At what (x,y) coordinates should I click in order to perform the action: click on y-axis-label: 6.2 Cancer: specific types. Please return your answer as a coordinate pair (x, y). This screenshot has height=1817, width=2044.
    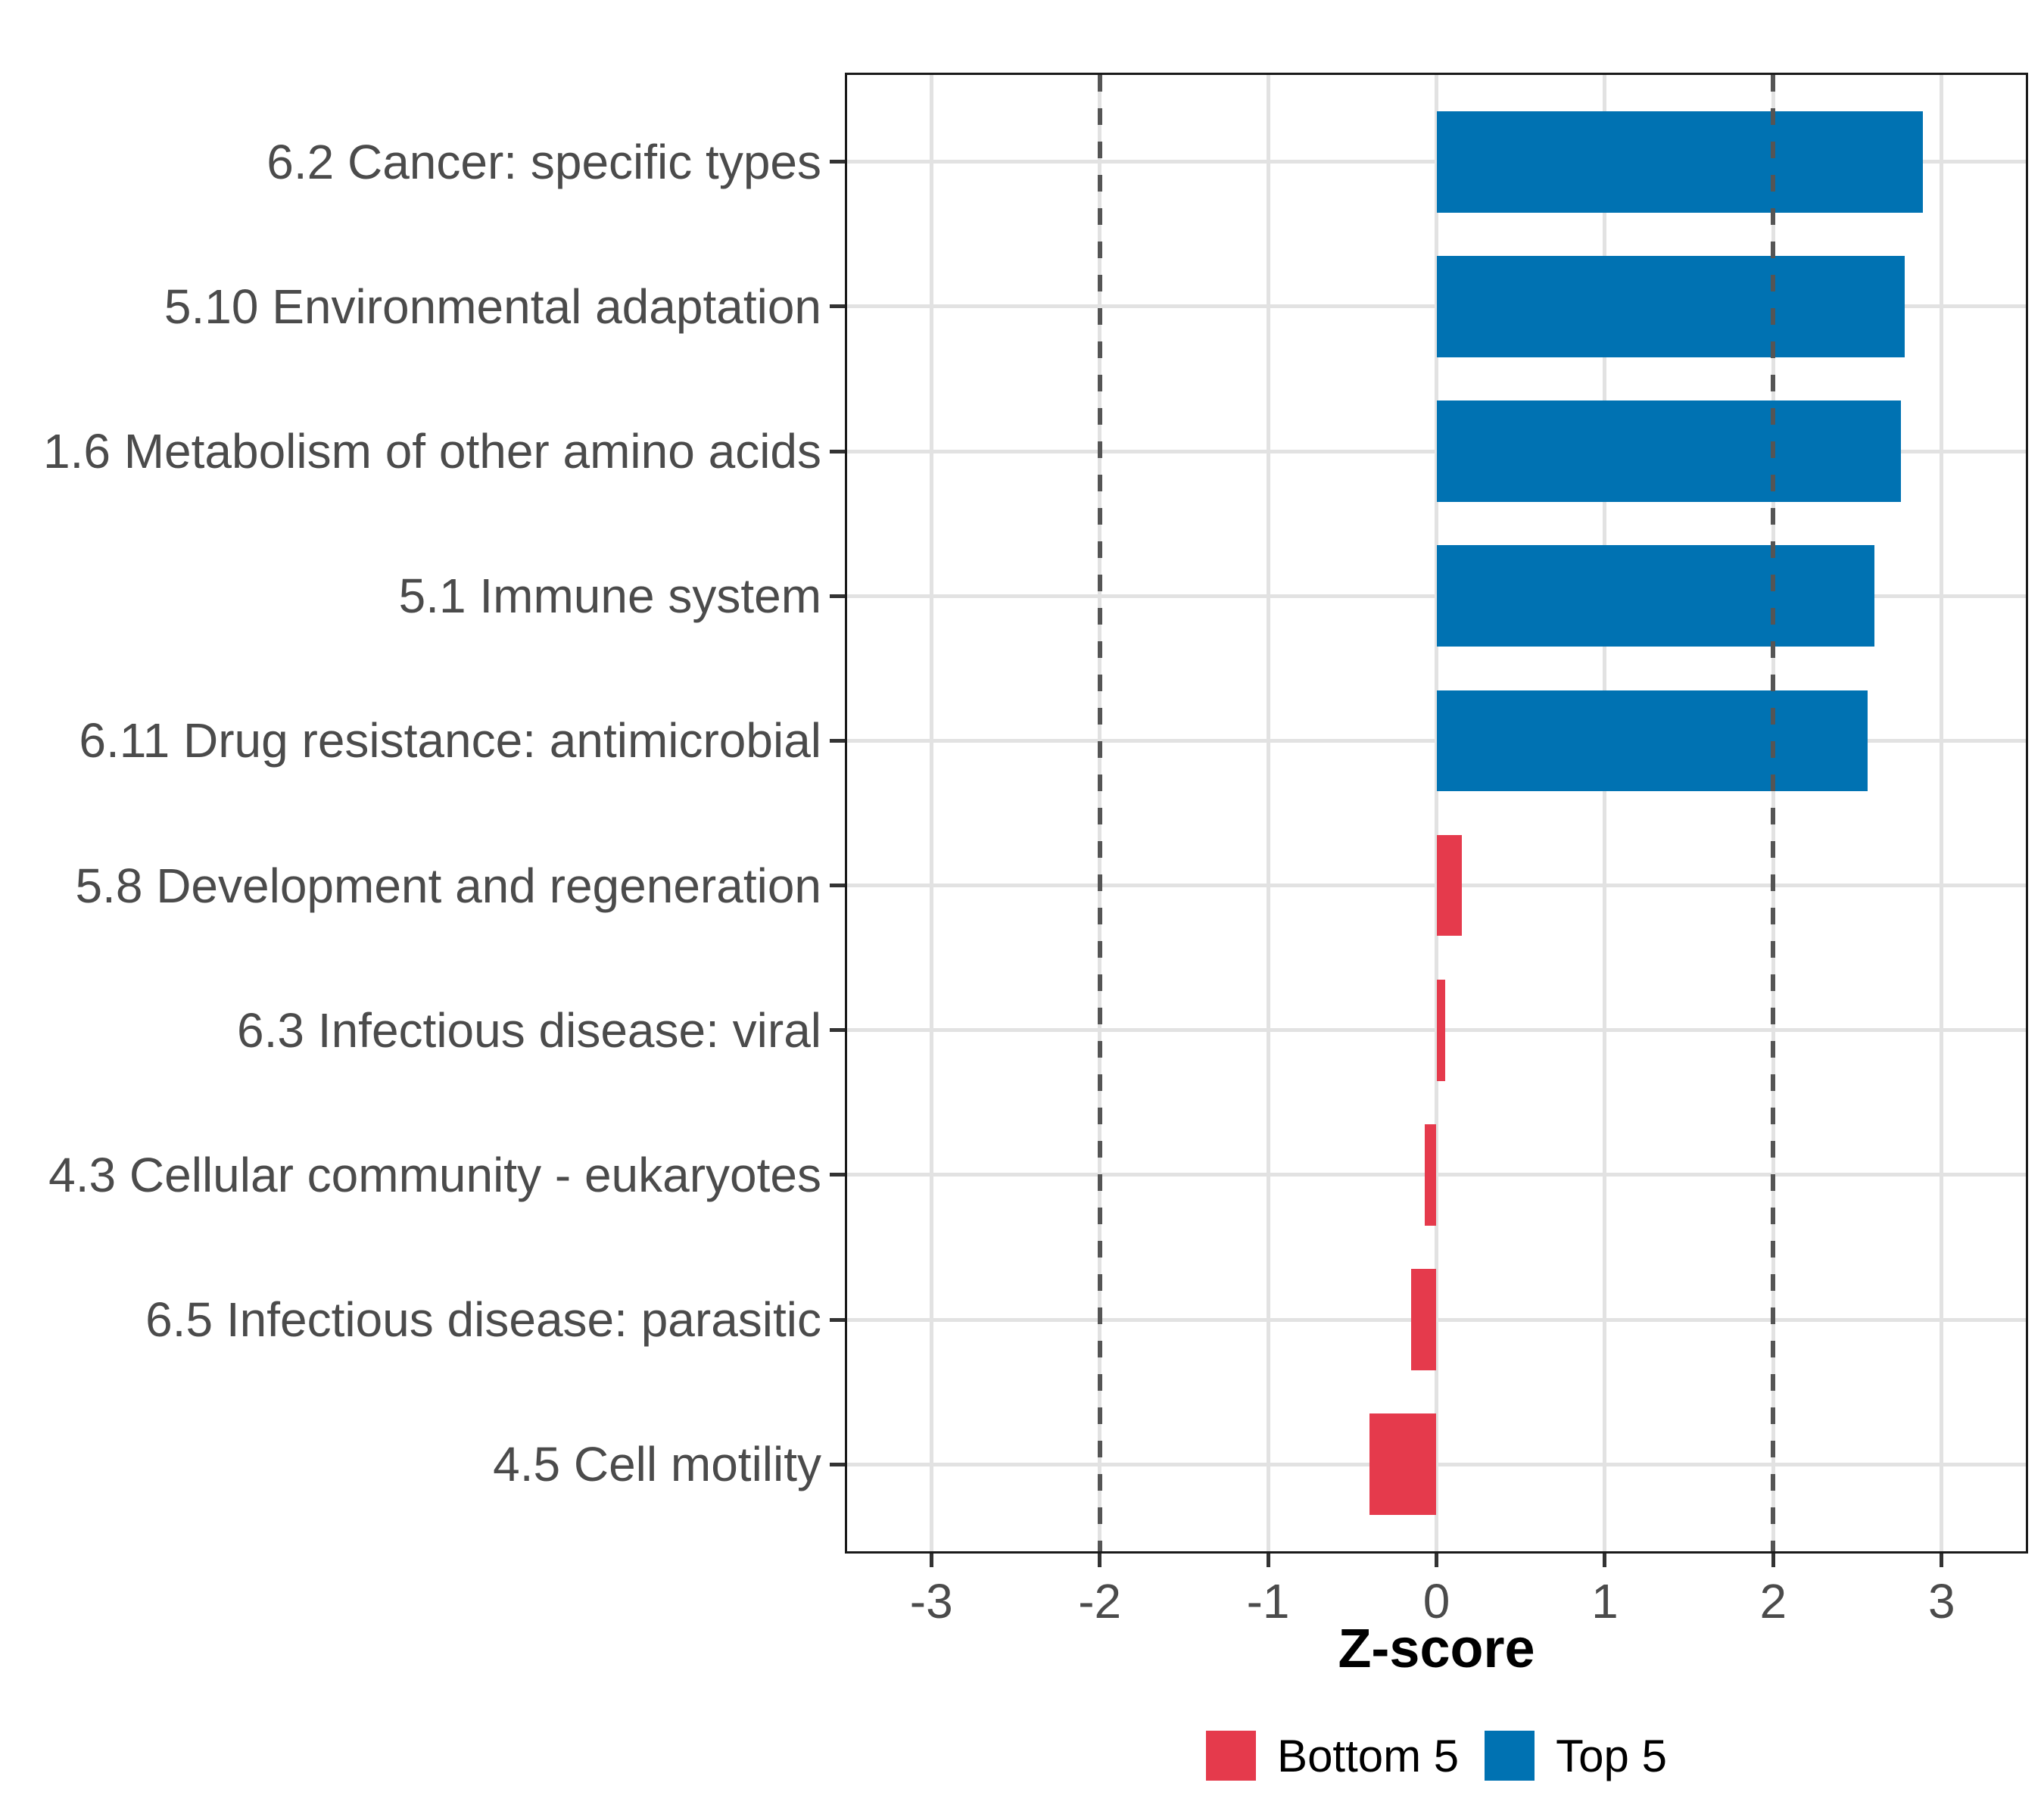
    Looking at the image, I should click on (543, 161).